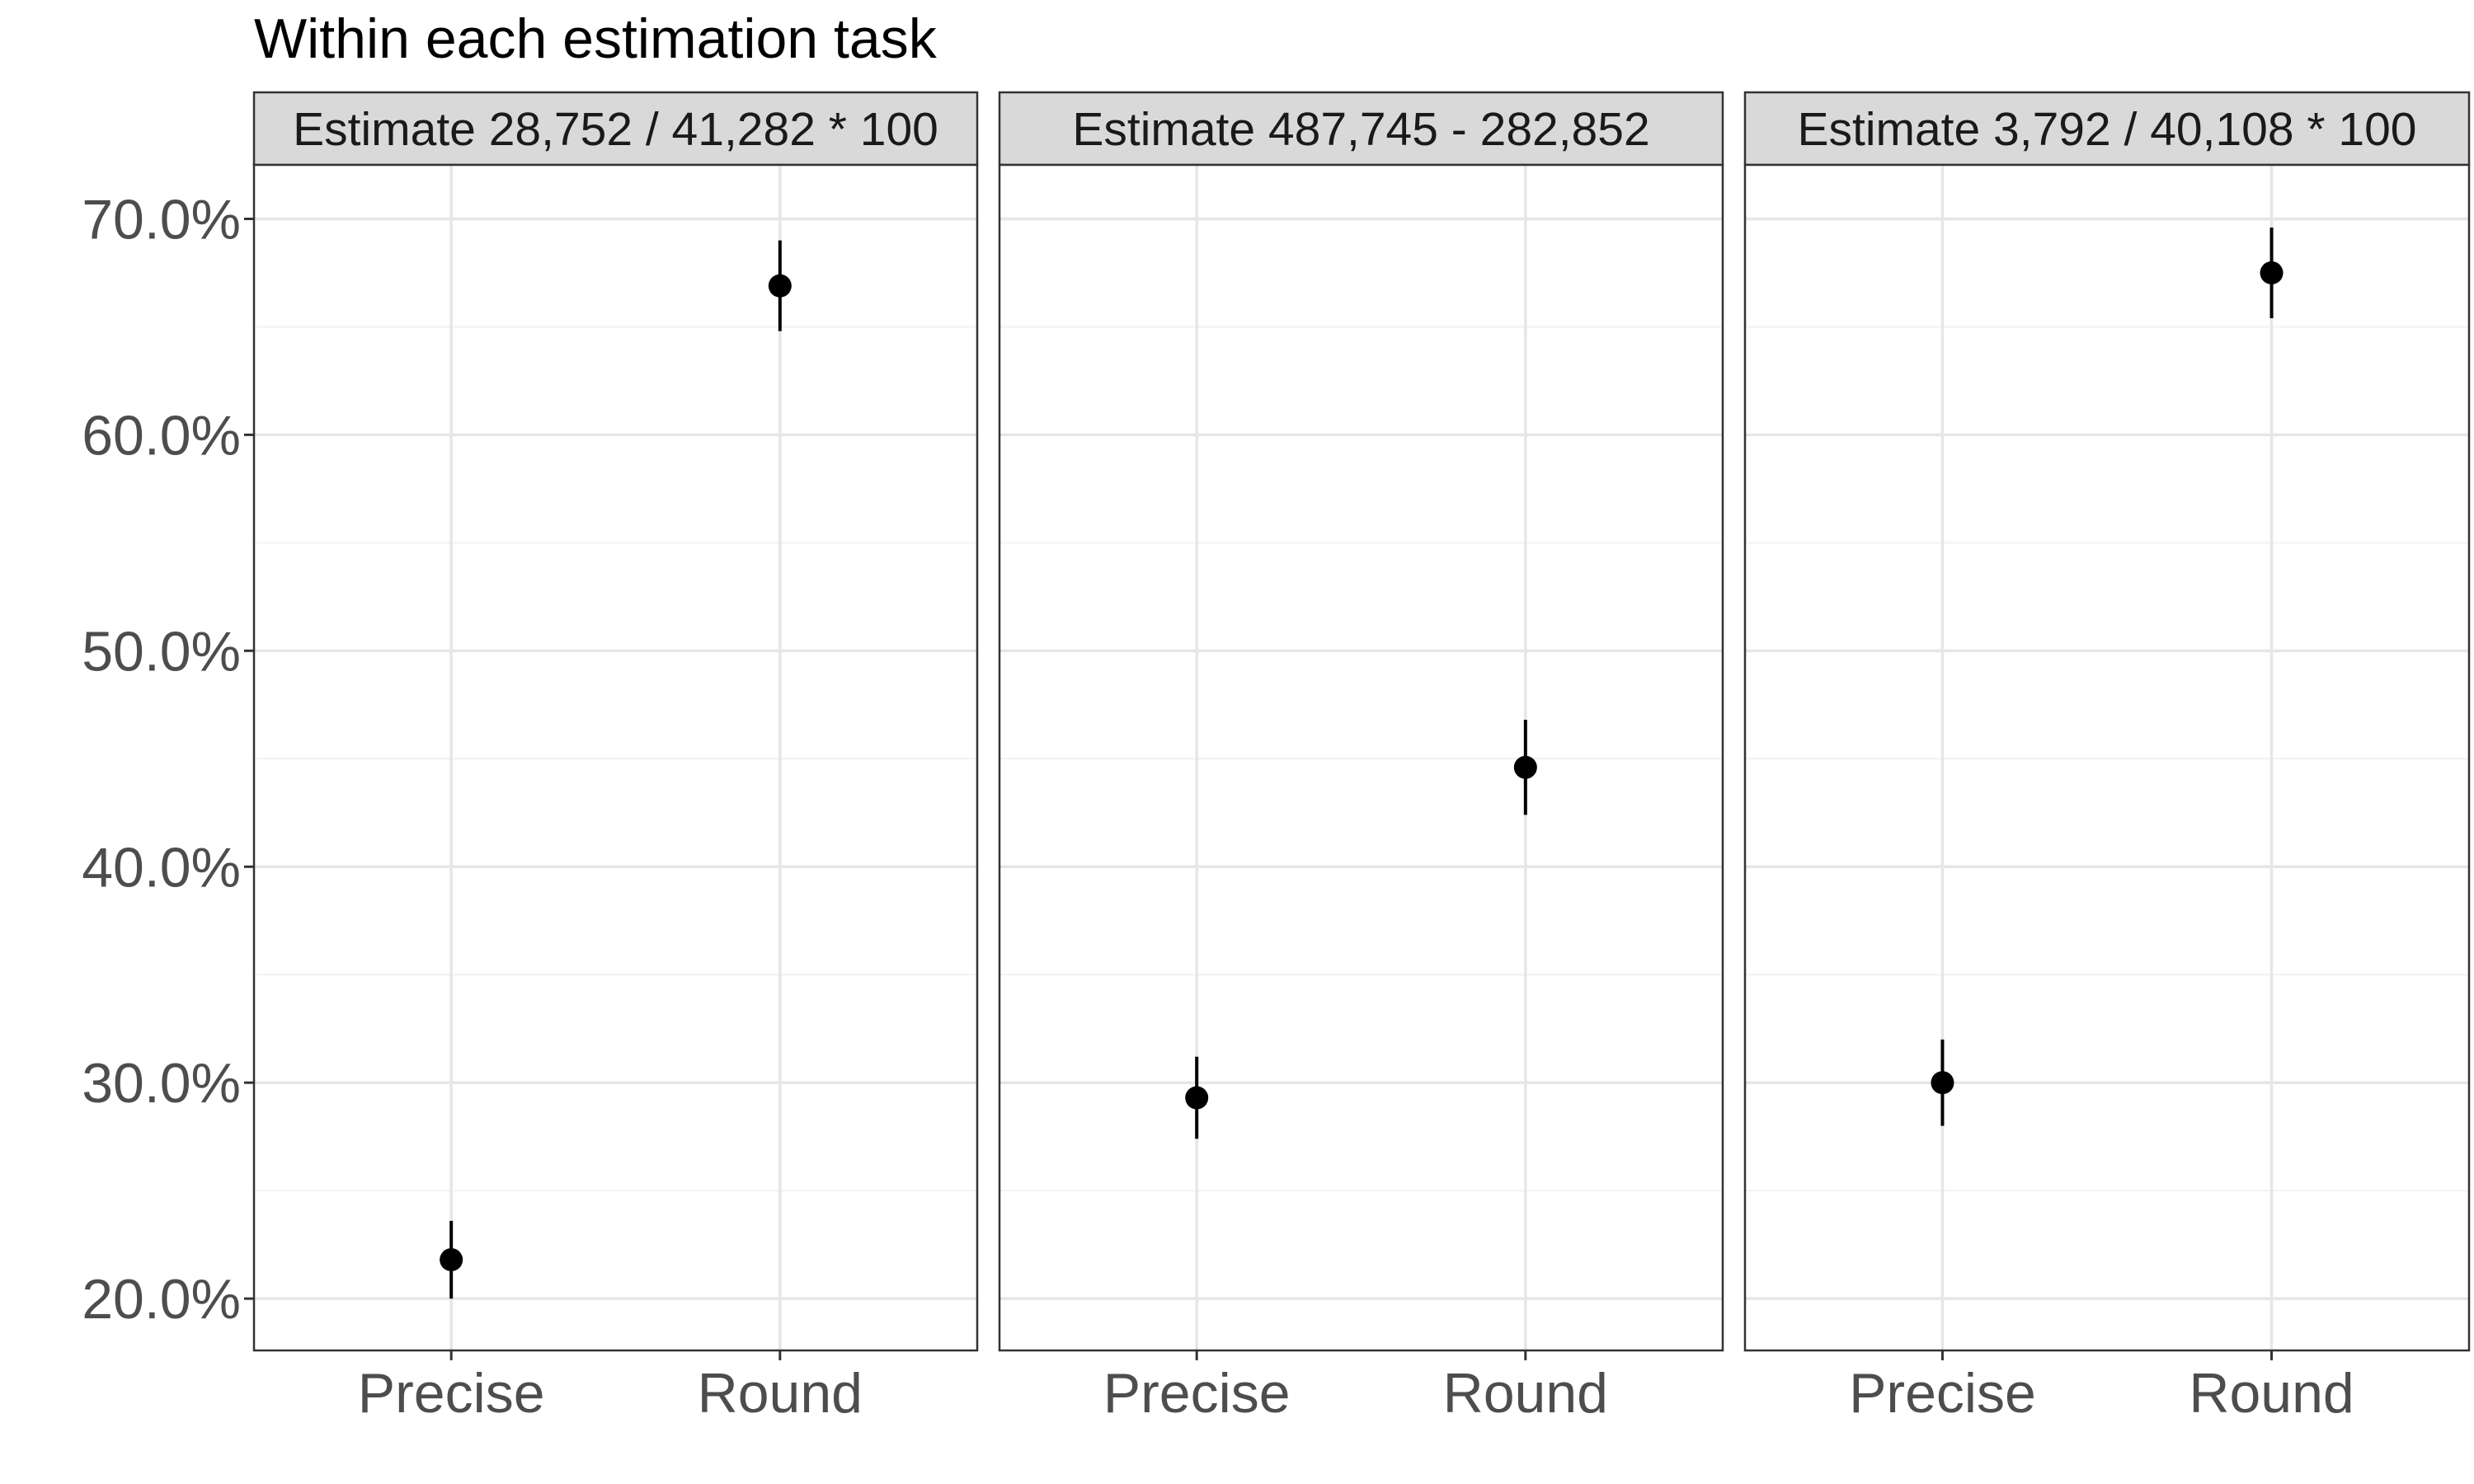 The height and width of the screenshot is (1484, 2474). I want to click on y-tick-label: 20.0%, so click(161, 1299).